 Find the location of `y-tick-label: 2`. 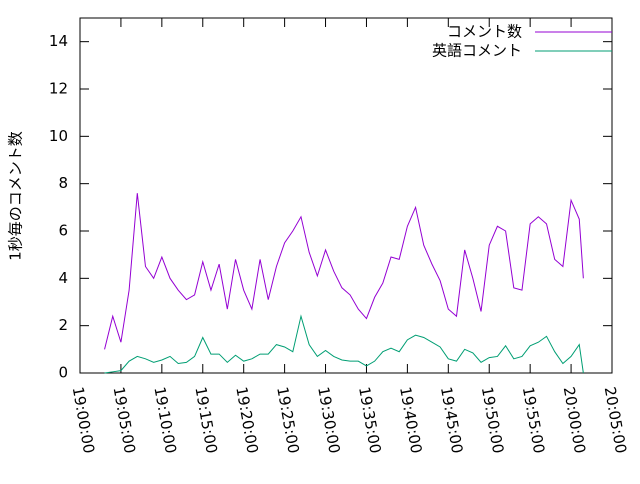

y-tick-label: 2 is located at coordinates (63, 325).